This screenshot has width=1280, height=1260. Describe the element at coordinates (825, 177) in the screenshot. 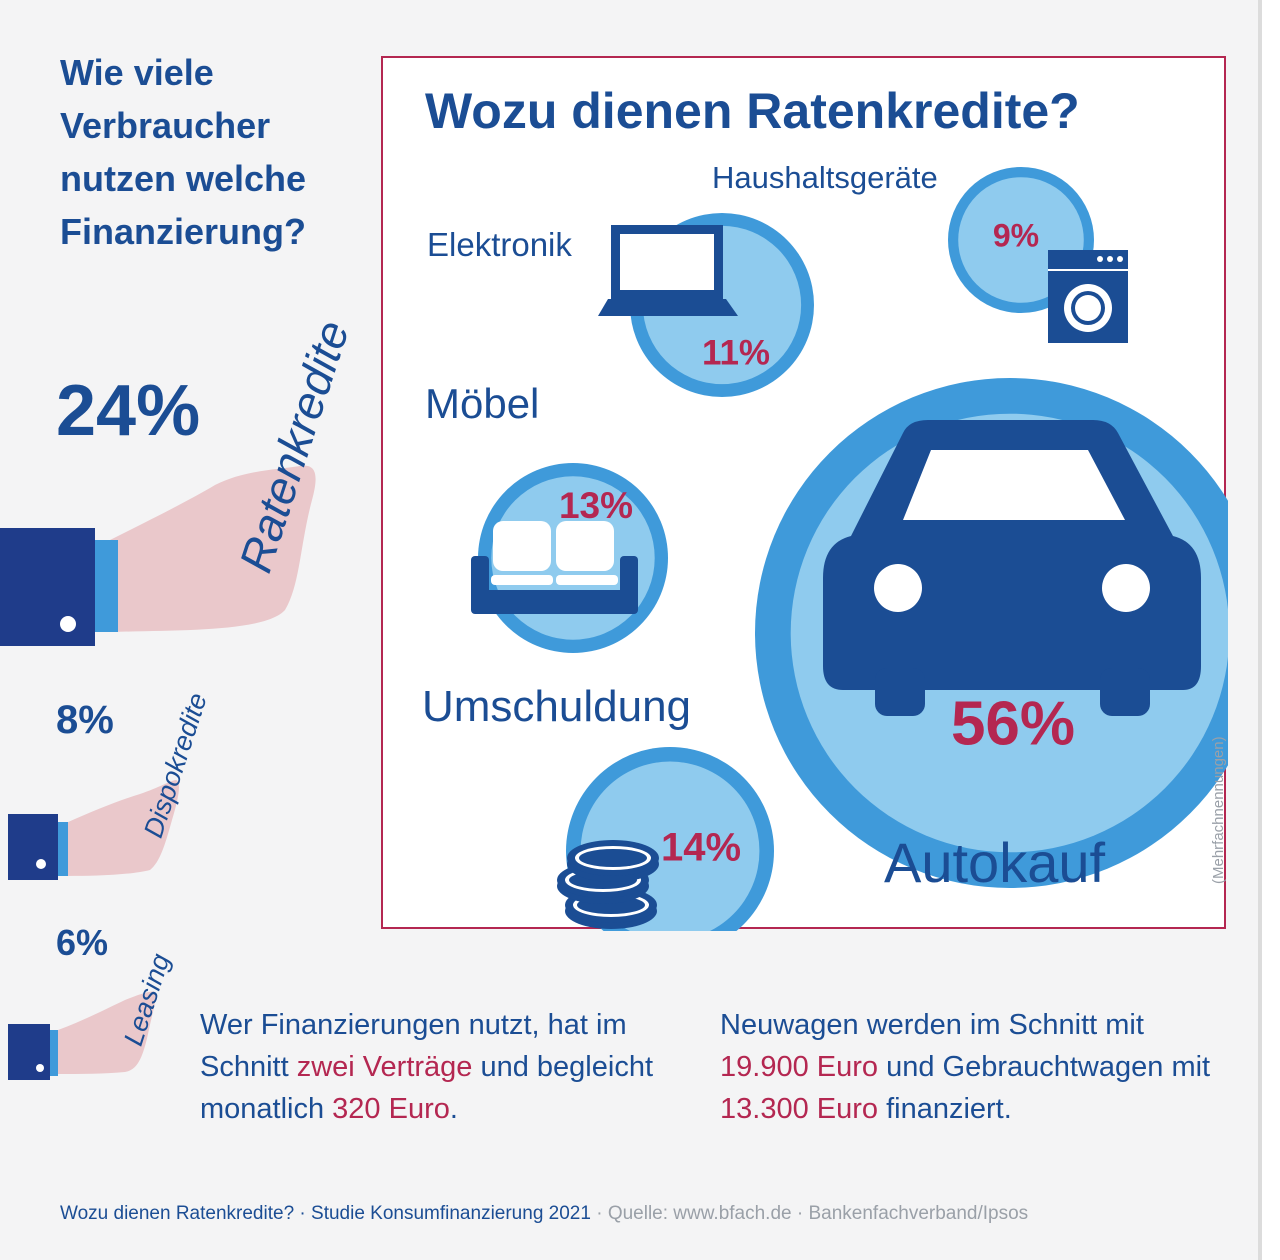

I see `category-label-haushaltsgeraete: Haushaltsgeräte` at that location.